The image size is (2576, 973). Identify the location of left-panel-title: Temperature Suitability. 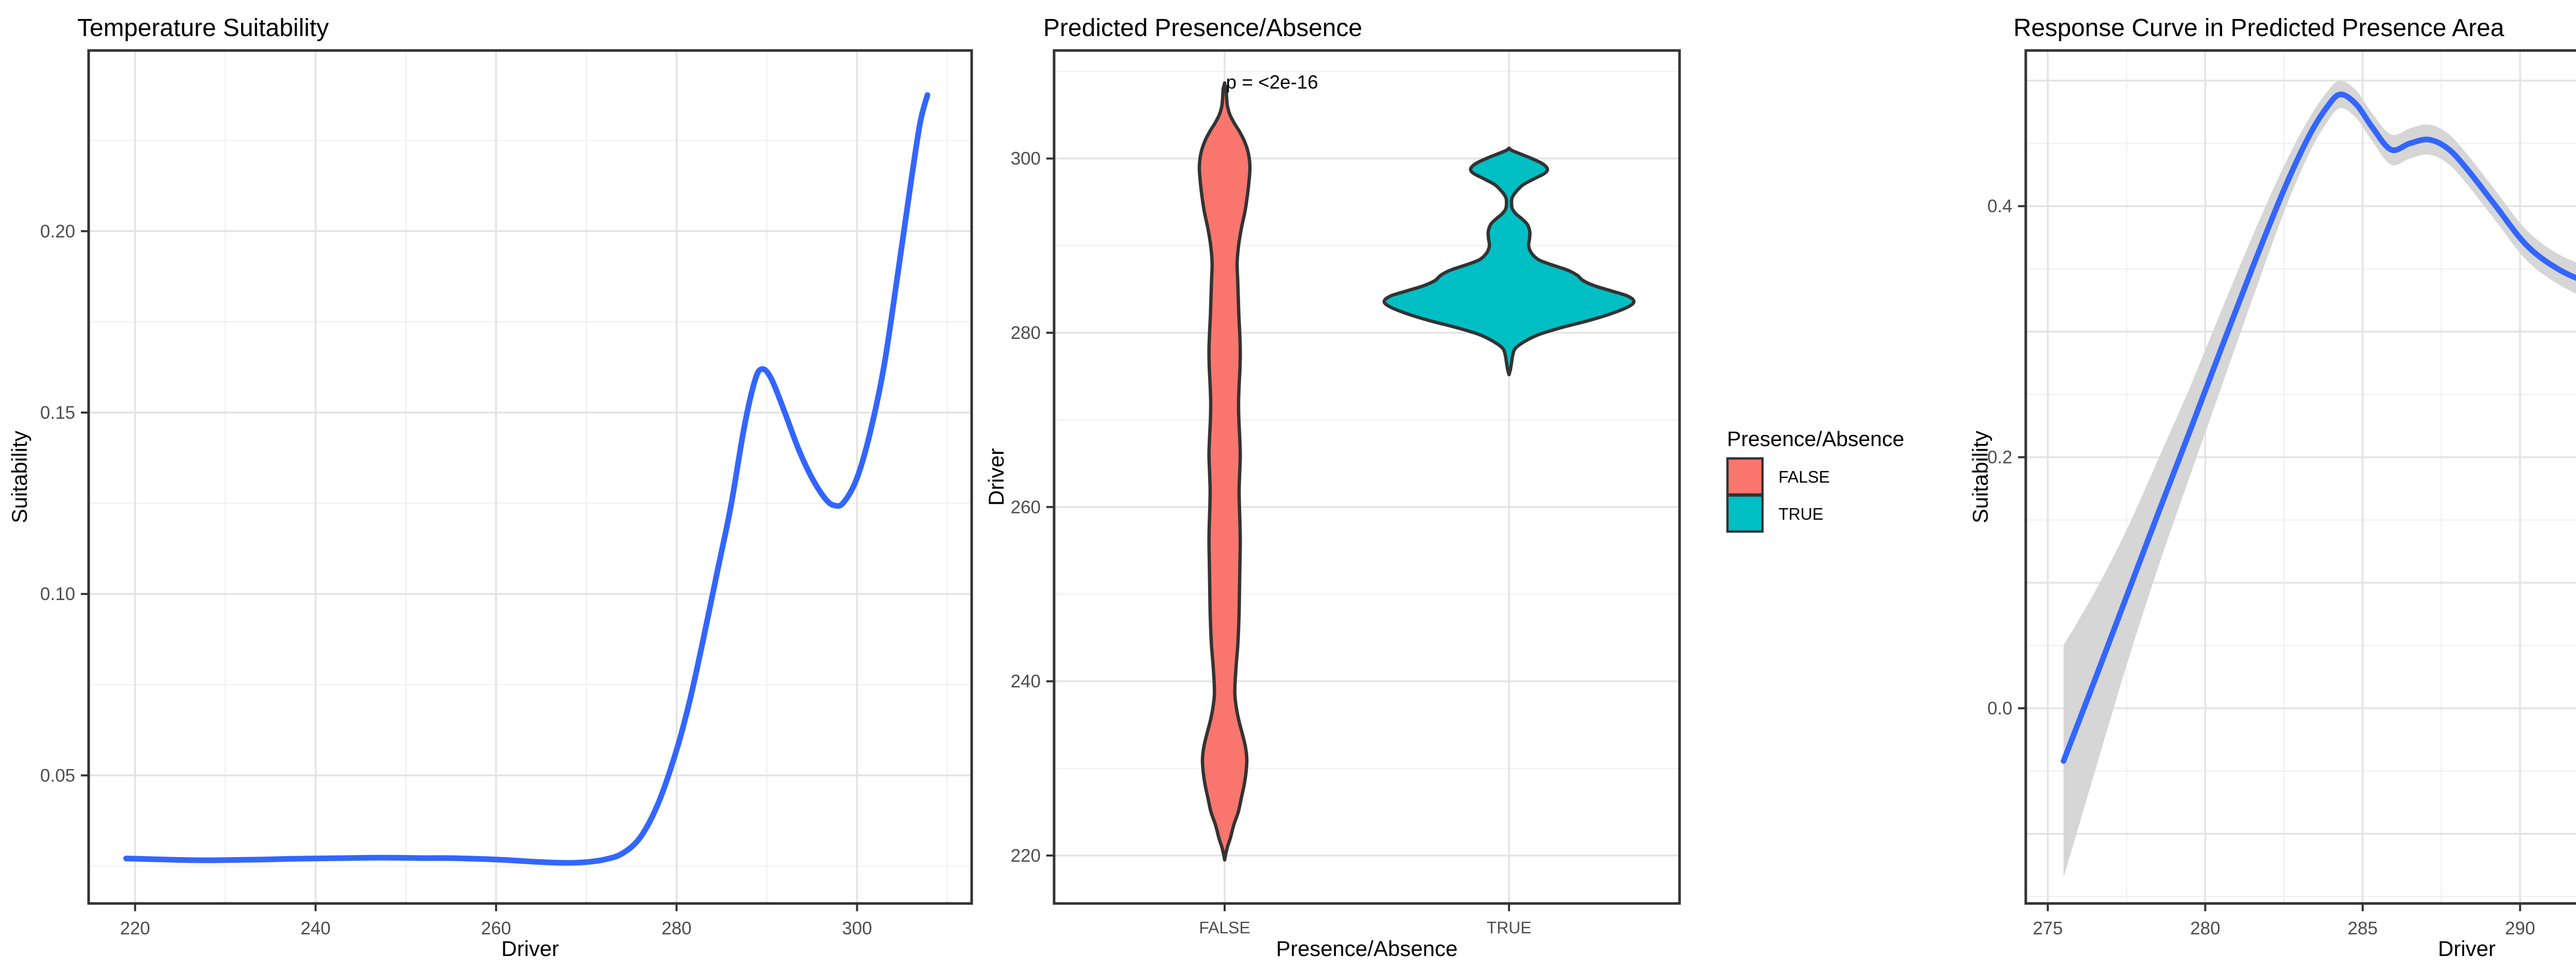
(203, 28).